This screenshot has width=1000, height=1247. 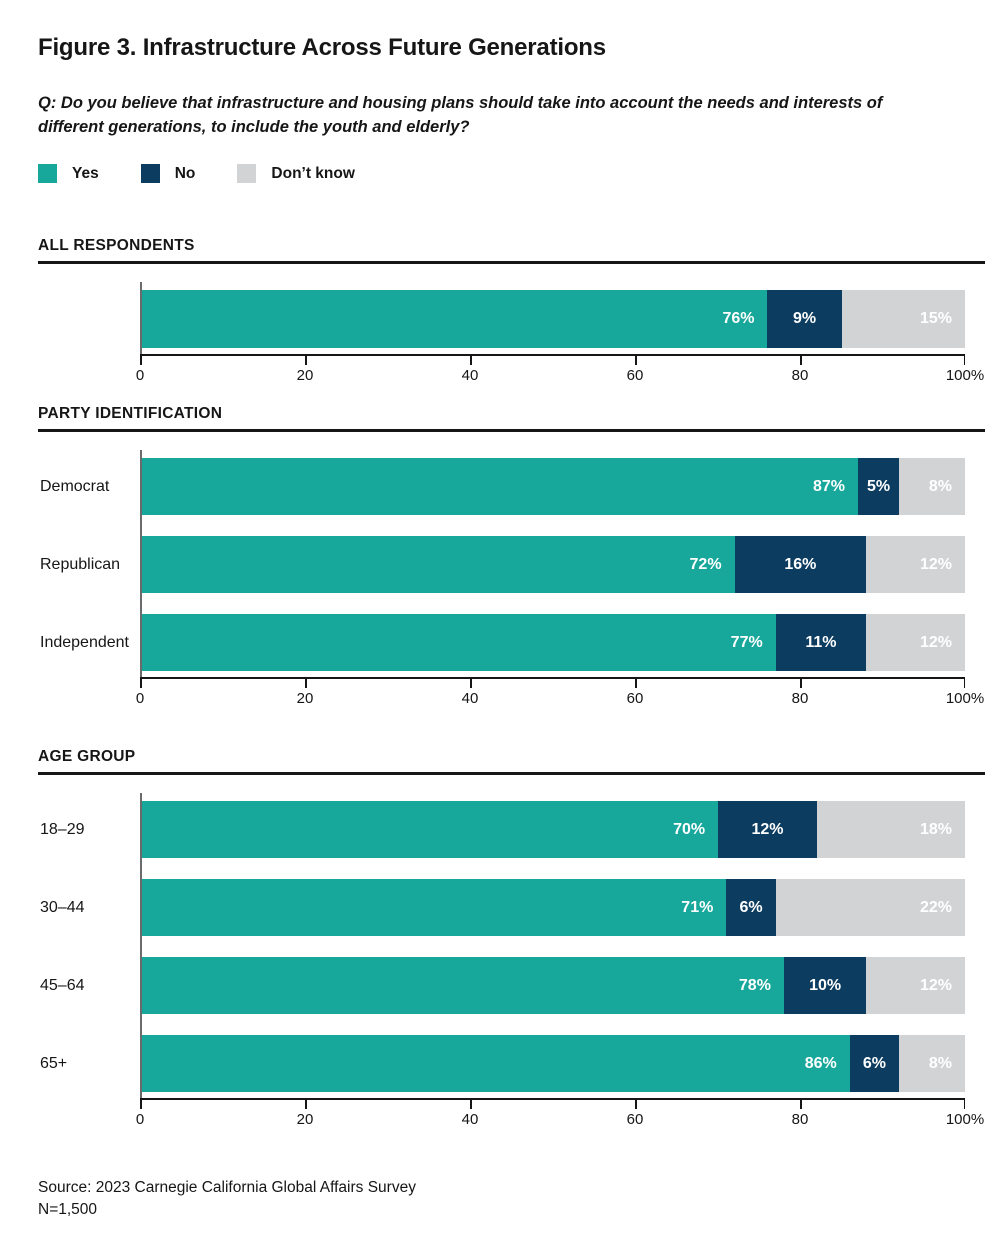 I want to click on section-title: AGE GROUP, so click(x=87, y=757).